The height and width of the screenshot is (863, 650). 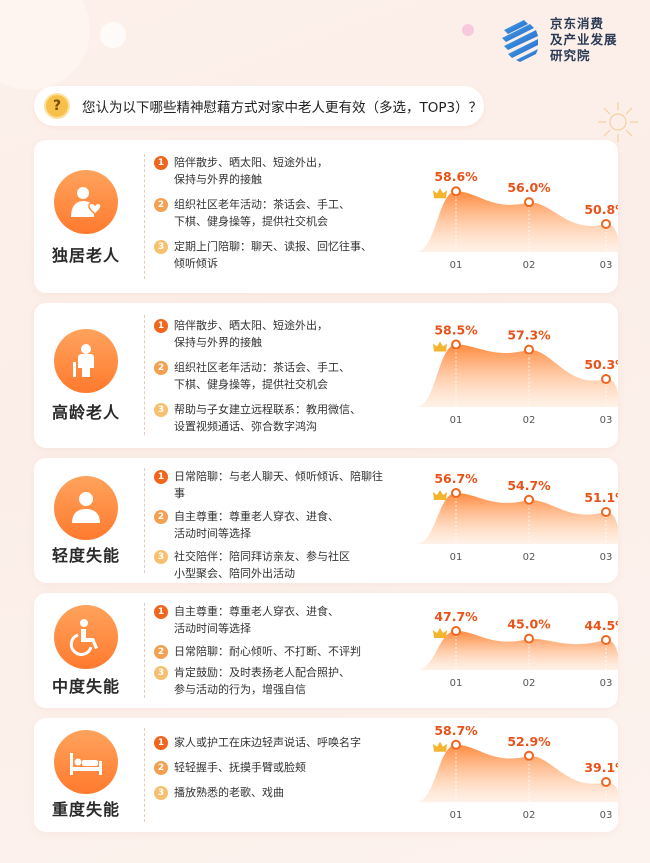 What do you see at coordinates (529, 624) in the screenshot?
I see `data-label: 45.0%` at bounding box center [529, 624].